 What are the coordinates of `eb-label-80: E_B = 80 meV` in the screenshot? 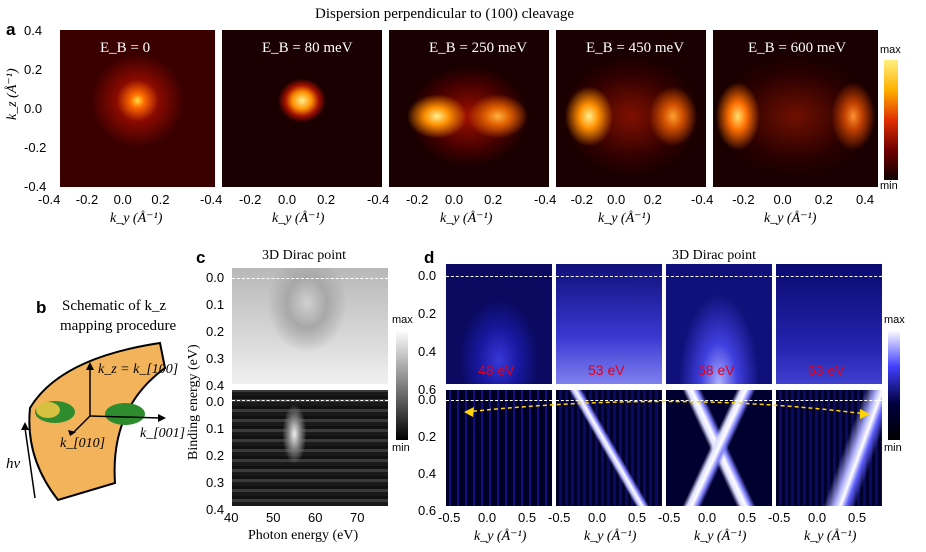 It's located at (307, 48).